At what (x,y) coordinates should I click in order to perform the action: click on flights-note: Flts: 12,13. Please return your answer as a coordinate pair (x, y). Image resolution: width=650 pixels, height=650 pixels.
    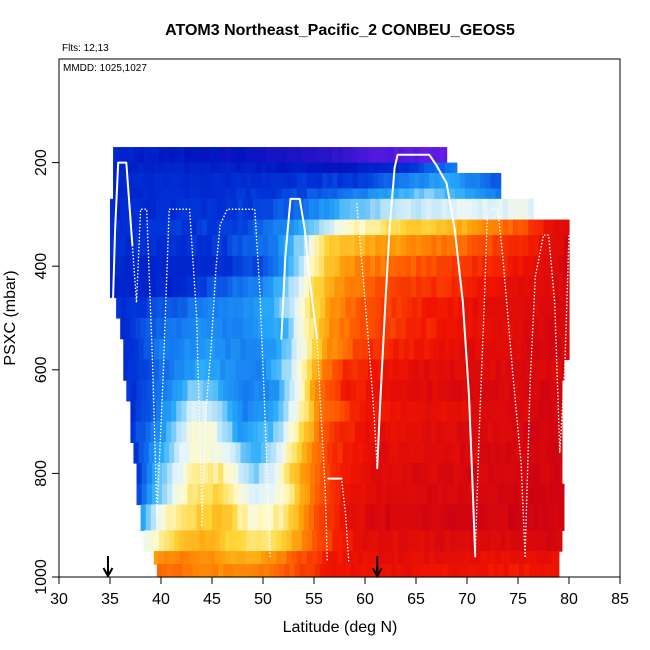
    Looking at the image, I should click on (85, 48).